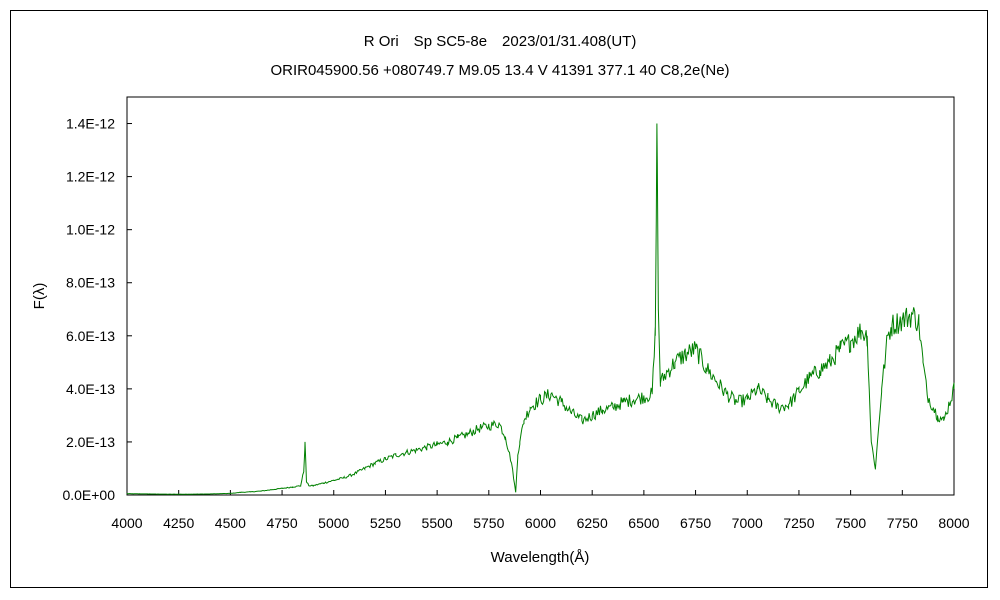 The image size is (1000, 600). What do you see at coordinates (281, 523) in the screenshot?
I see `x-tick-label: 4750` at bounding box center [281, 523].